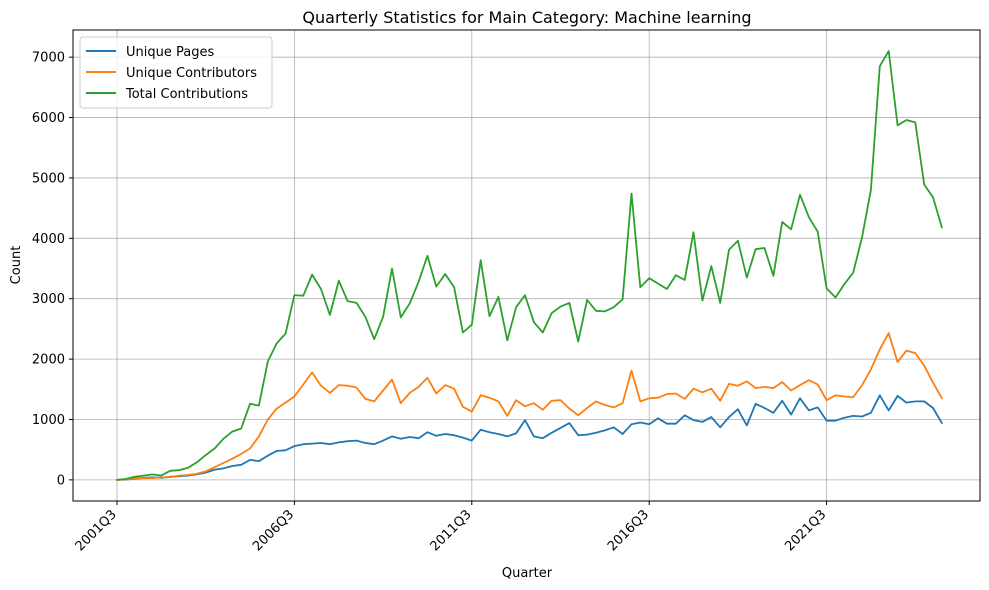 This screenshot has width=989, height=590. What do you see at coordinates (529, 437) in the screenshot?
I see `series-line-unique-pages` at bounding box center [529, 437].